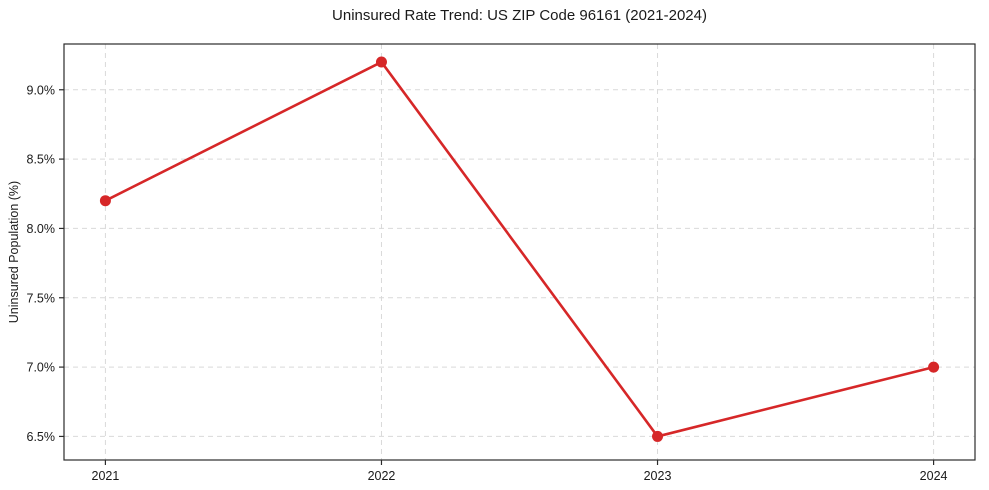  What do you see at coordinates (41, 298) in the screenshot?
I see `y-tick-label: 7.5%` at bounding box center [41, 298].